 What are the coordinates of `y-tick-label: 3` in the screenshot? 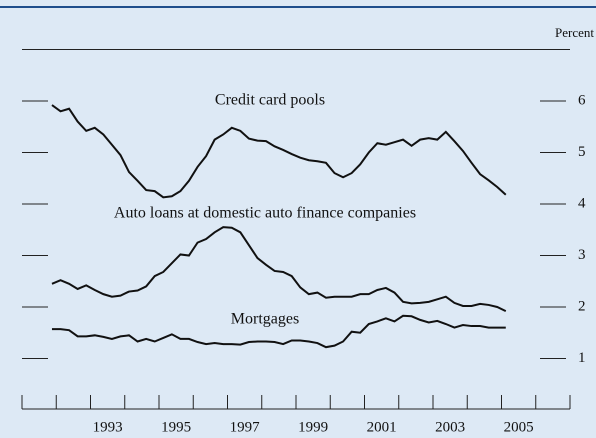 It's located at (582, 255).